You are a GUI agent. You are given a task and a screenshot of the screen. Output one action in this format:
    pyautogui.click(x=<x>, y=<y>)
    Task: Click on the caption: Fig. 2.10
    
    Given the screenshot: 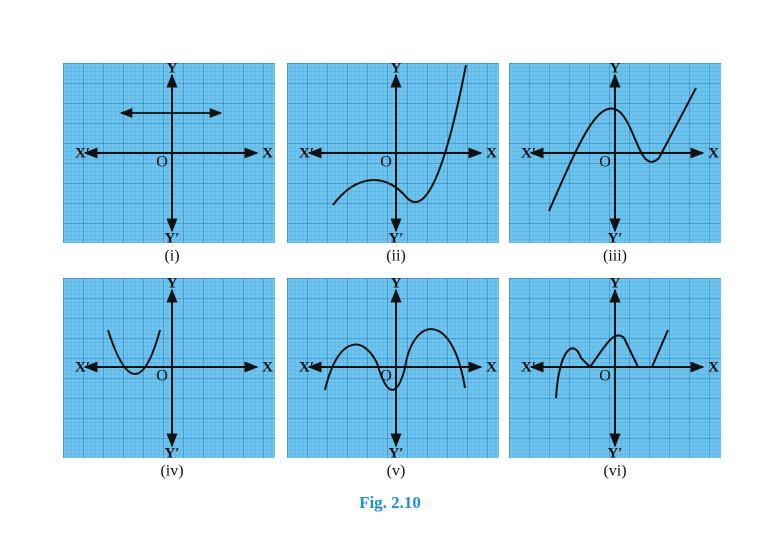 What is the action you would take?
    pyautogui.click(x=390, y=502)
    